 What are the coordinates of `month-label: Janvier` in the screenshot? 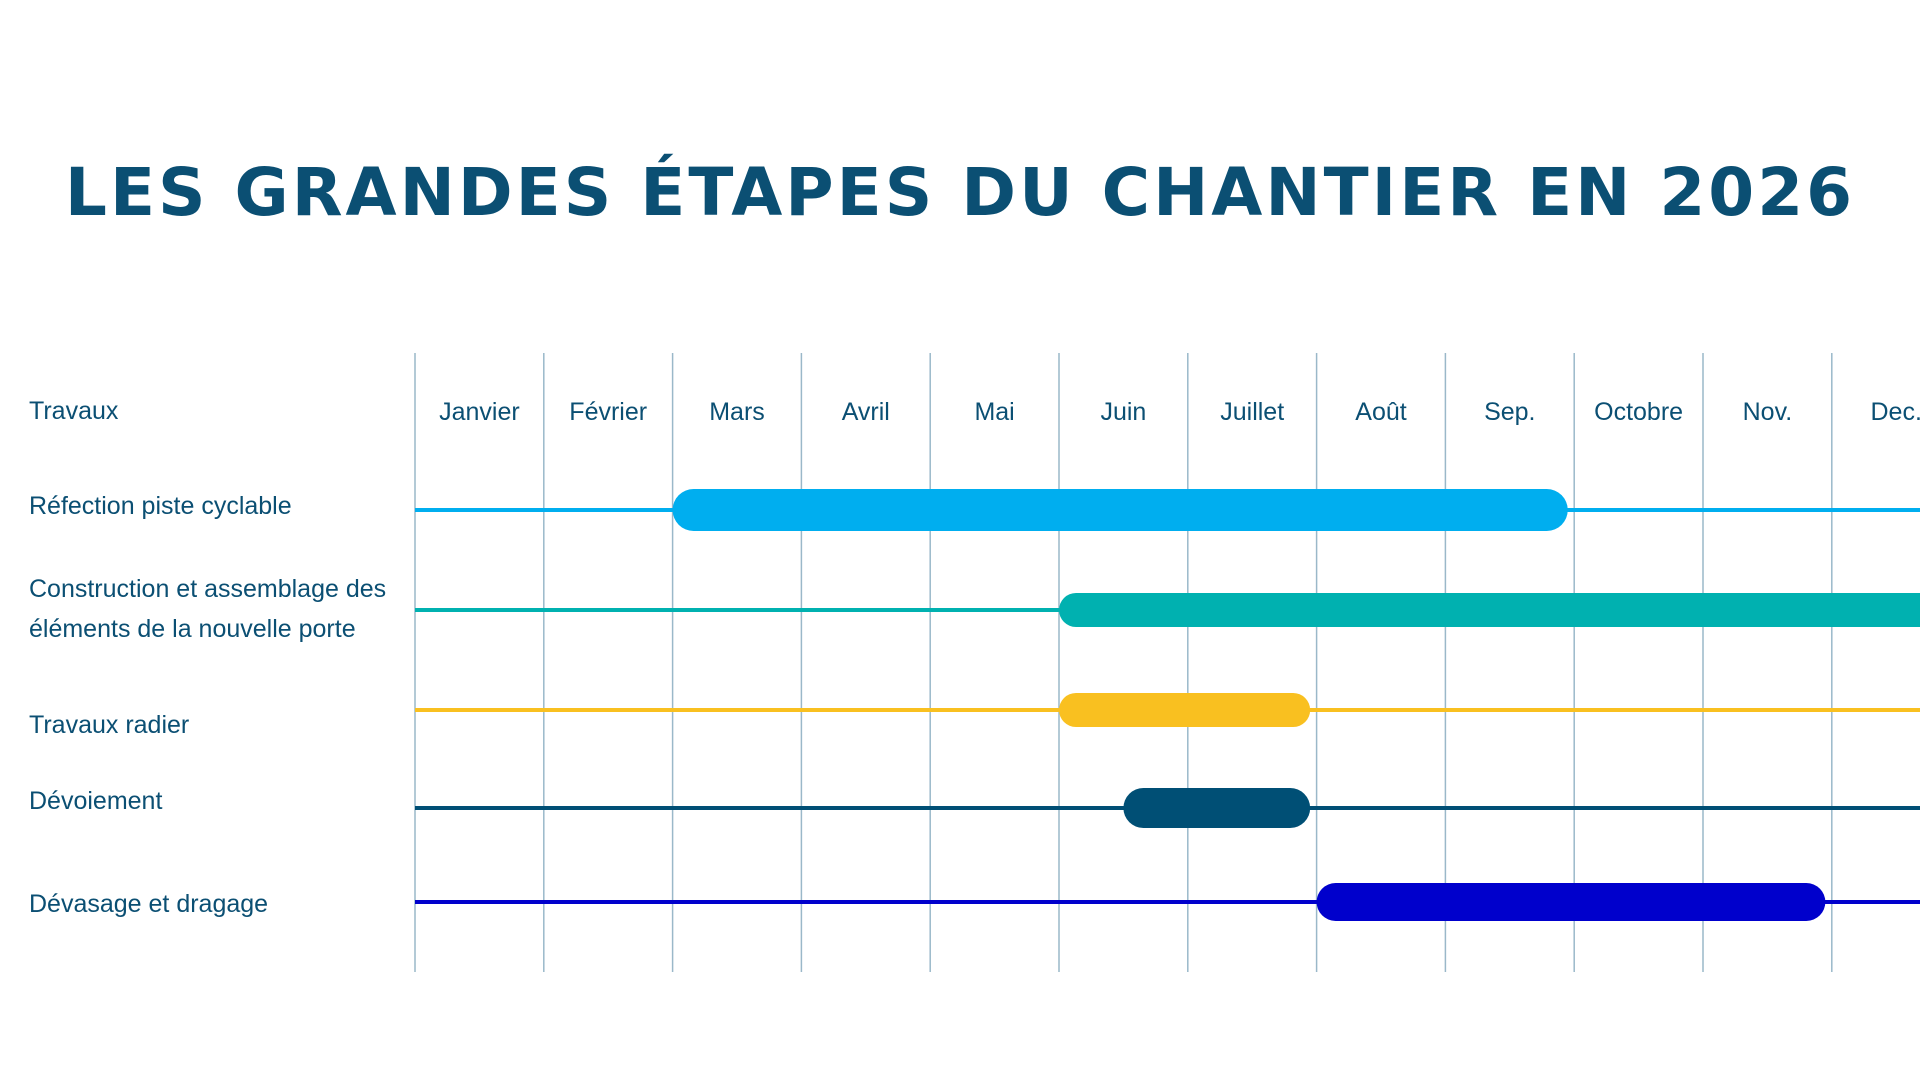 It's located at (479, 412).